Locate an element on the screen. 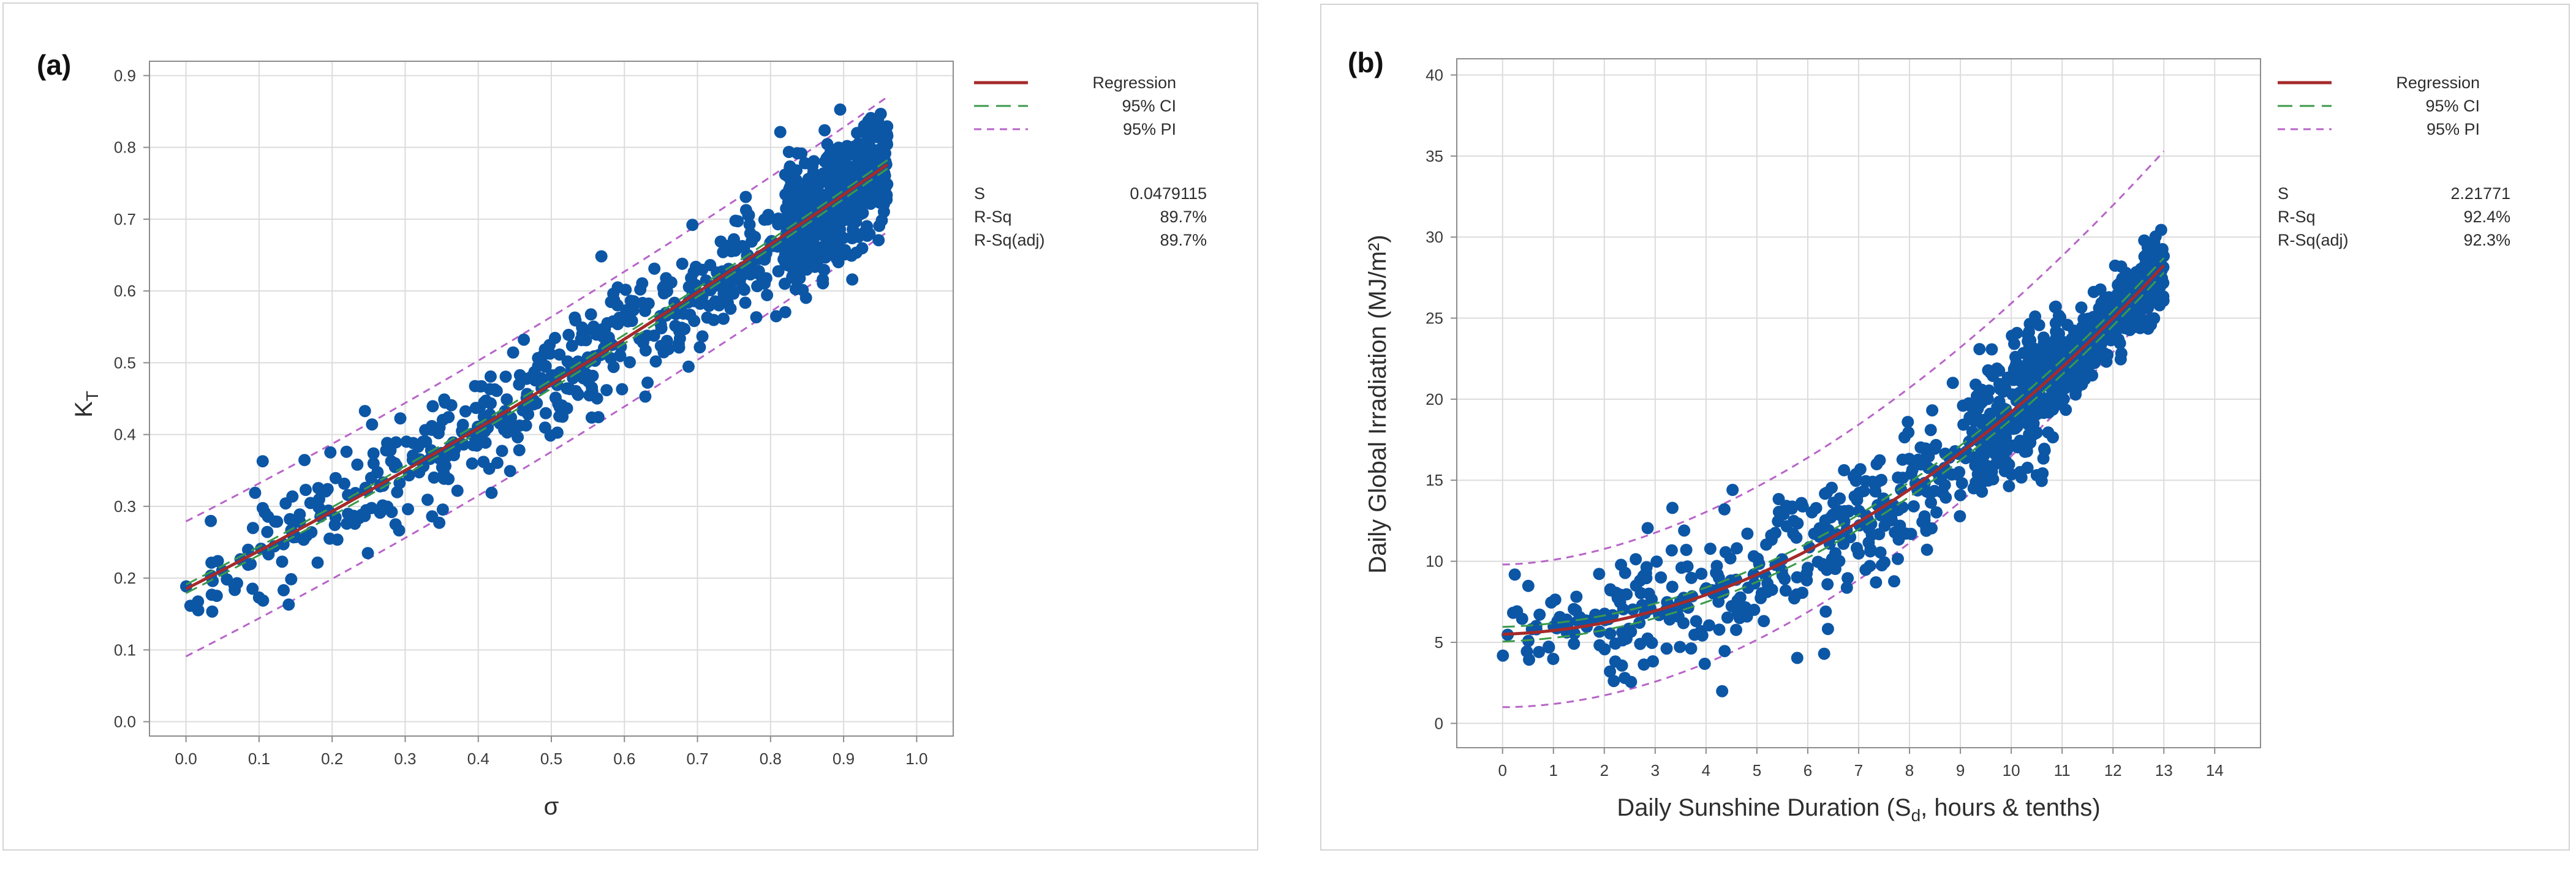 This screenshot has height=872, width=2576. stat-value: 92.3% is located at coordinates (2486, 240).